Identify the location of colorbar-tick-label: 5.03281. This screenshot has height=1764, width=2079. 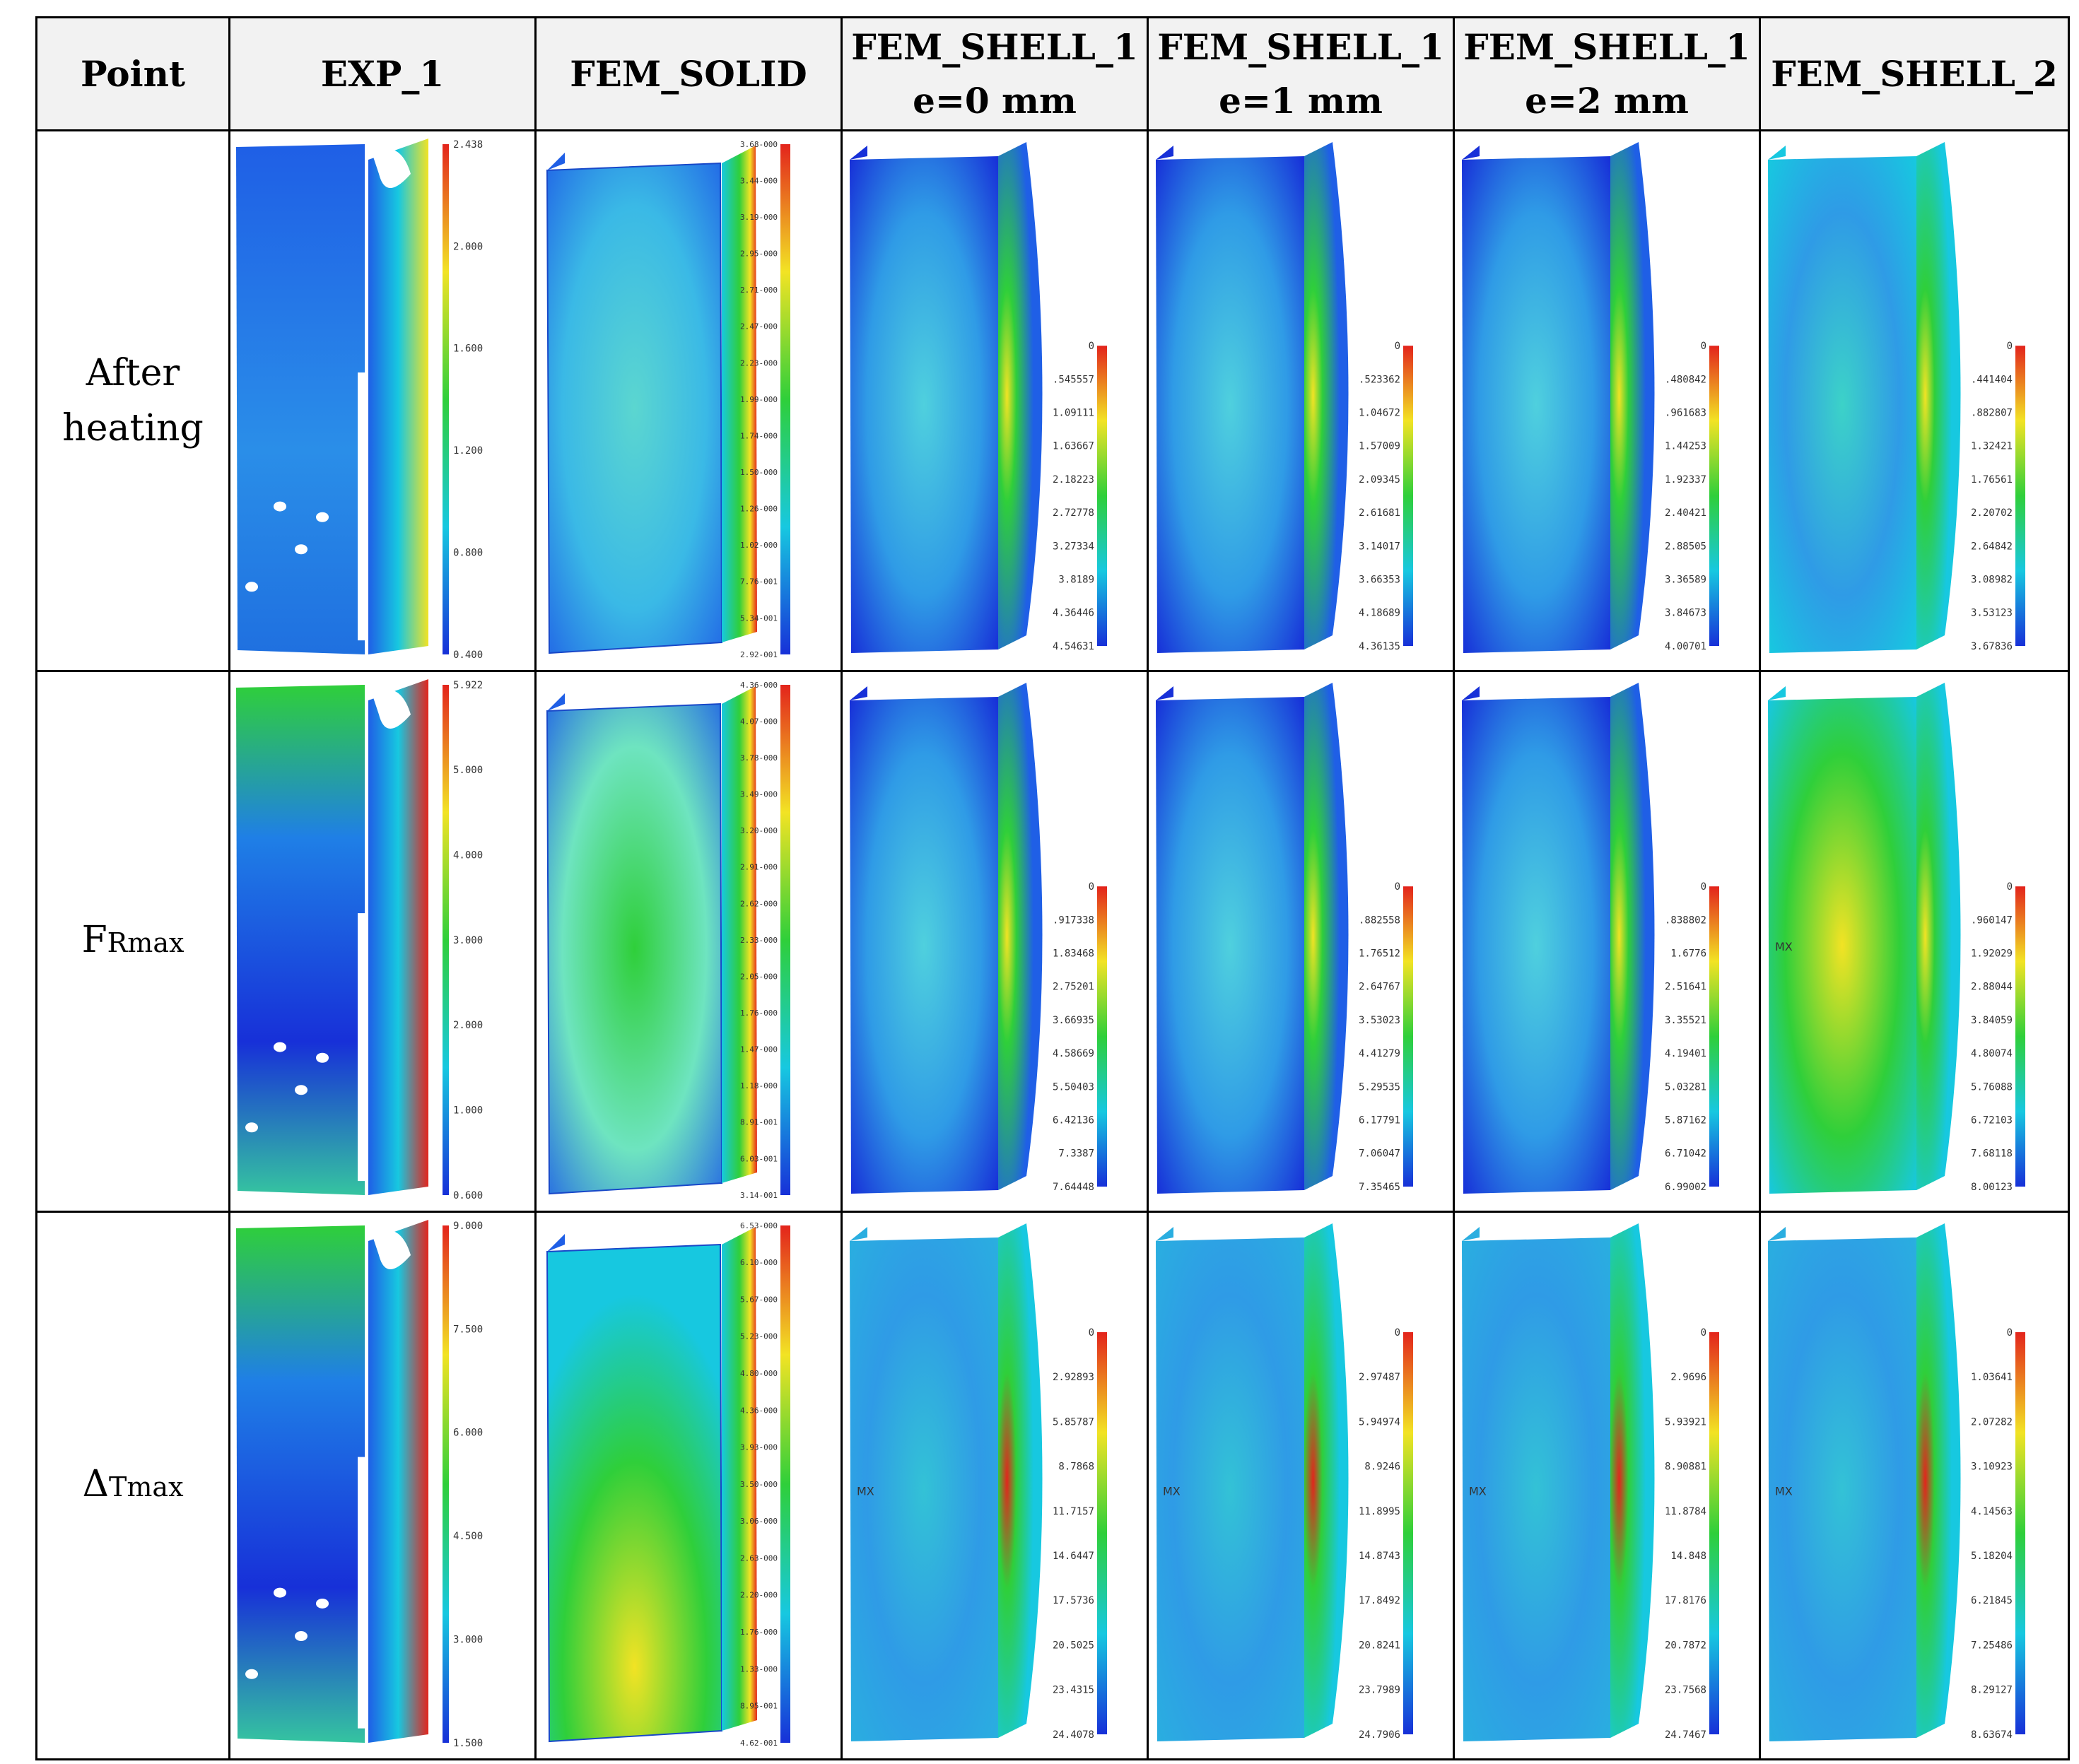
(1686, 1087).